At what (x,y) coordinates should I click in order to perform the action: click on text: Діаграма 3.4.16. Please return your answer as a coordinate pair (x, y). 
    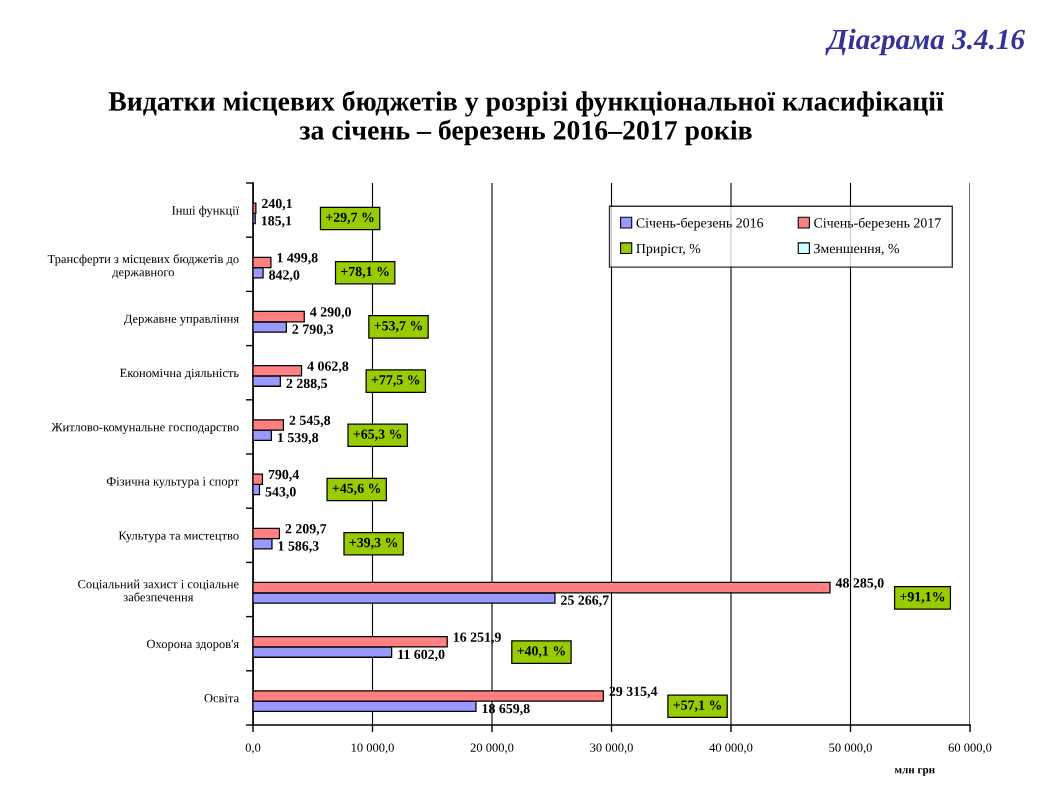
    Looking at the image, I should click on (925, 42).